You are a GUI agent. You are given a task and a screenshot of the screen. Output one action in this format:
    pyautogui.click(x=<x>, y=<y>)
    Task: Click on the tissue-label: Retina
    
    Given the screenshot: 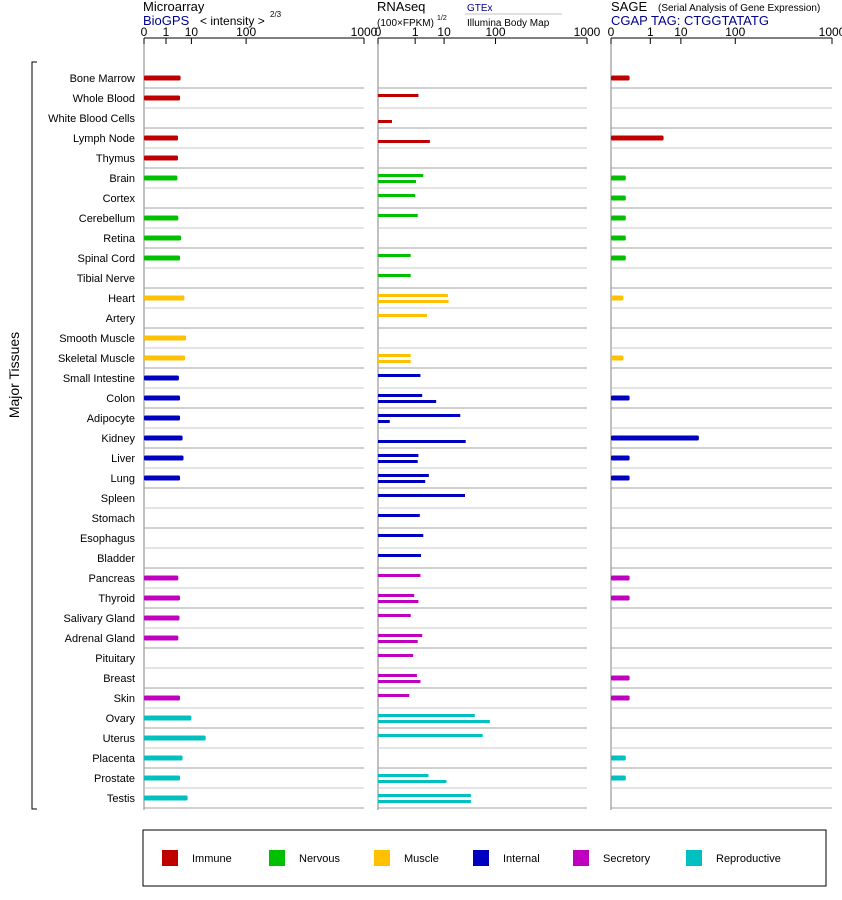 What is the action you would take?
    pyautogui.click(x=119, y=239)
    